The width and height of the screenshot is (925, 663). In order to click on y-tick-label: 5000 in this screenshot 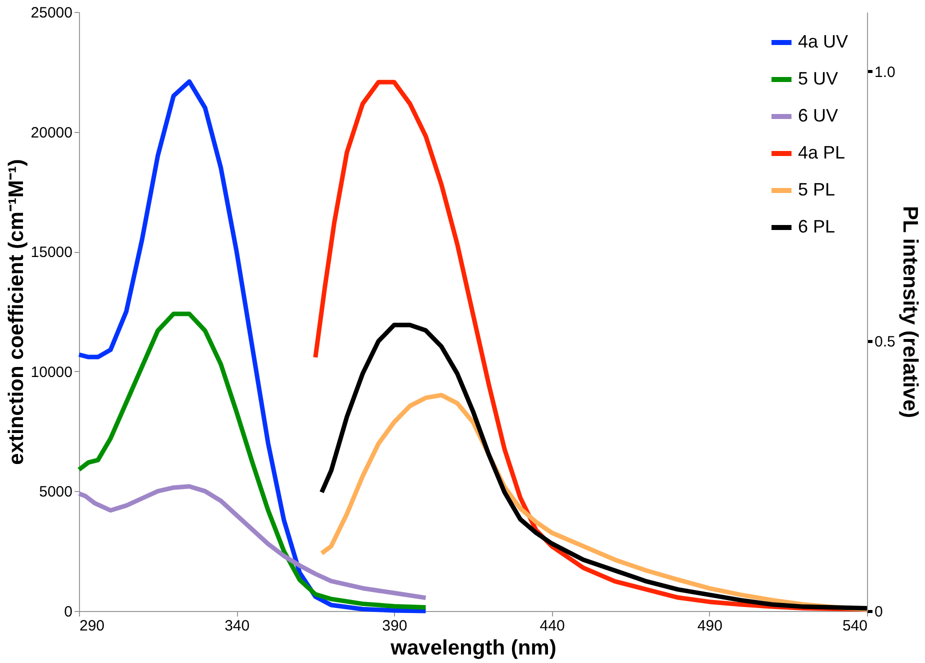, I will do `click(55, 492)`.